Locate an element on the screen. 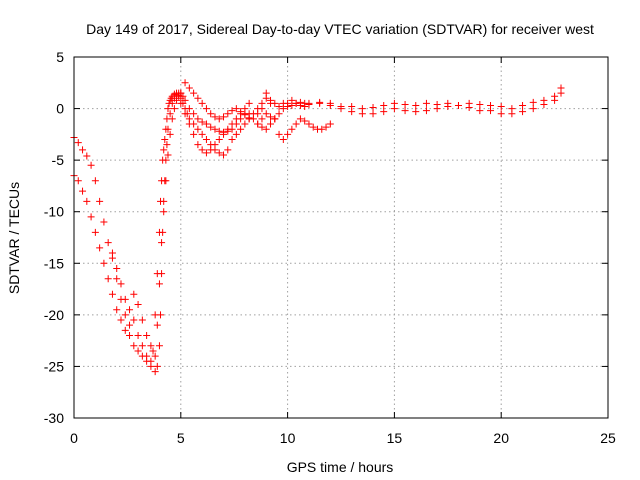 The height and width of the screenshot is (480, 640). y-tick-label: -5 is located at coordinates (58, 160).